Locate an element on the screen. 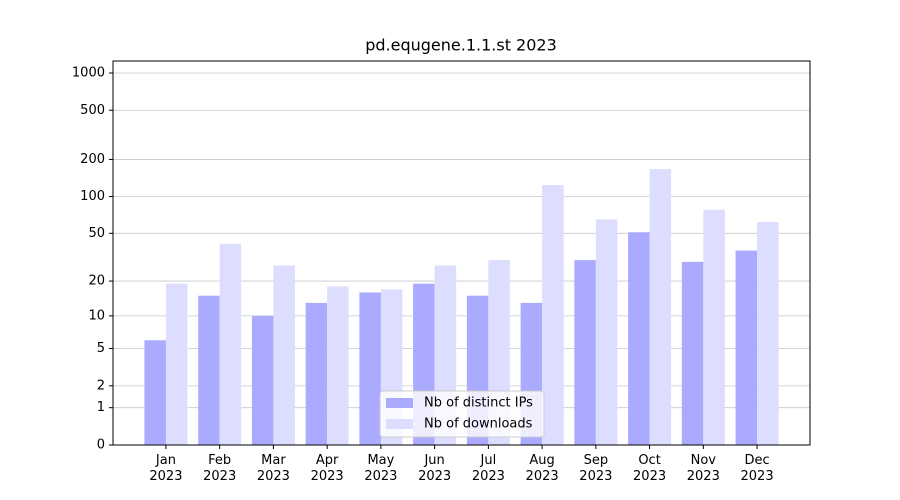  x-tick-label: Jan 2023 is located at coordinates (166, 468).